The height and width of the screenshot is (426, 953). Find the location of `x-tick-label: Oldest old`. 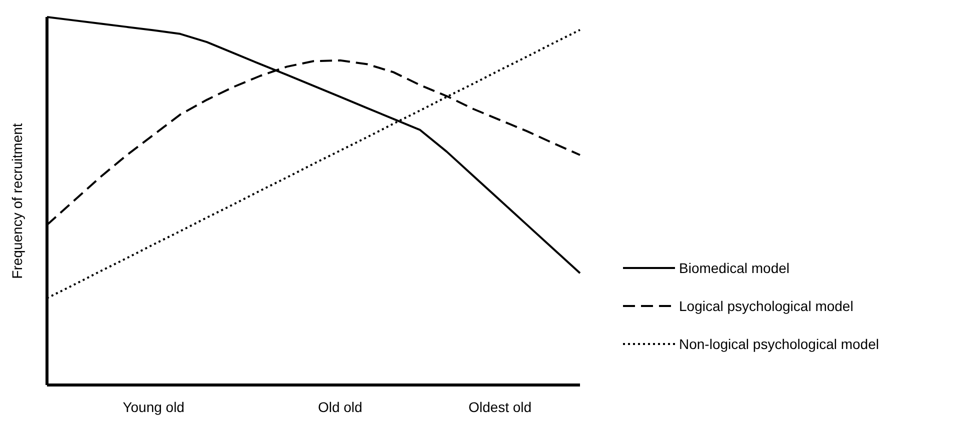

x-tick-label: Oldest old is located at coordinates (500, 407).